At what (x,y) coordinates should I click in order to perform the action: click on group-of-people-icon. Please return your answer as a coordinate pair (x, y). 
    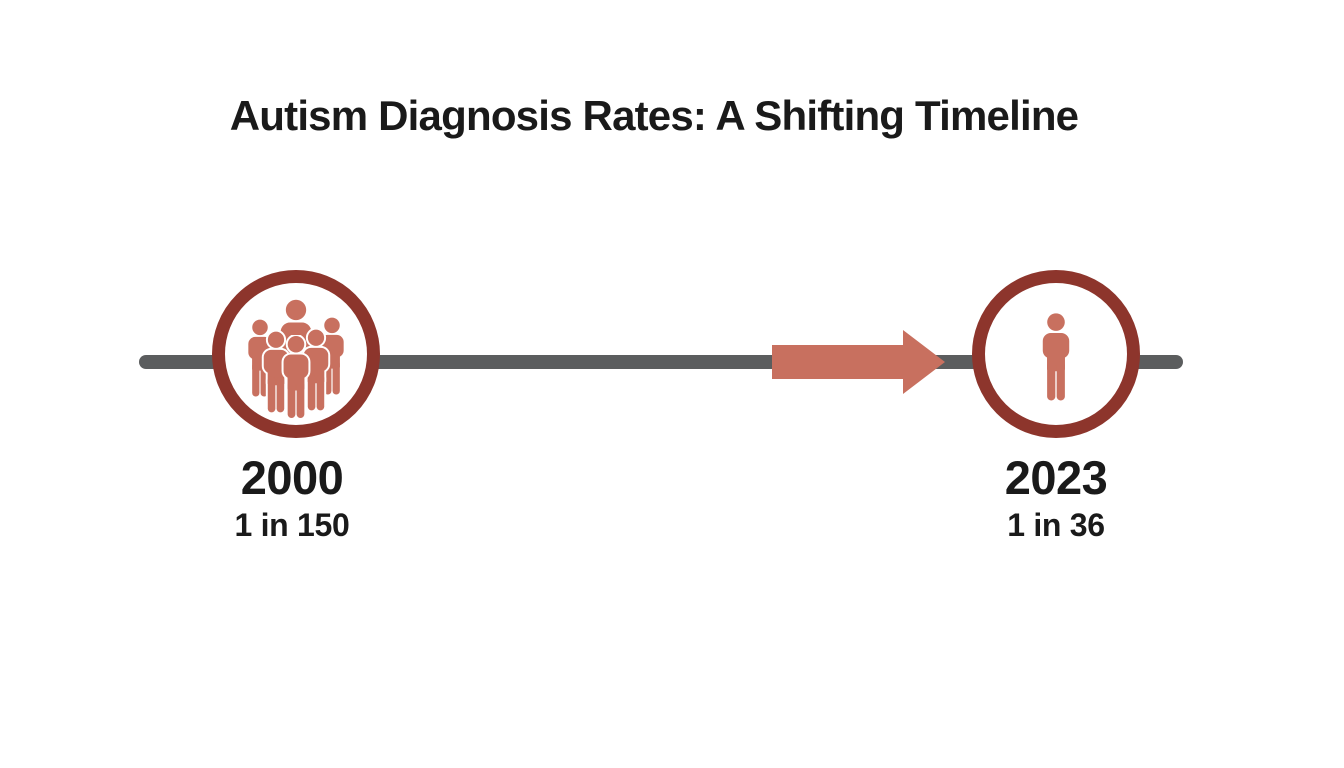
    Looking at the image, I should click on (296, 354).